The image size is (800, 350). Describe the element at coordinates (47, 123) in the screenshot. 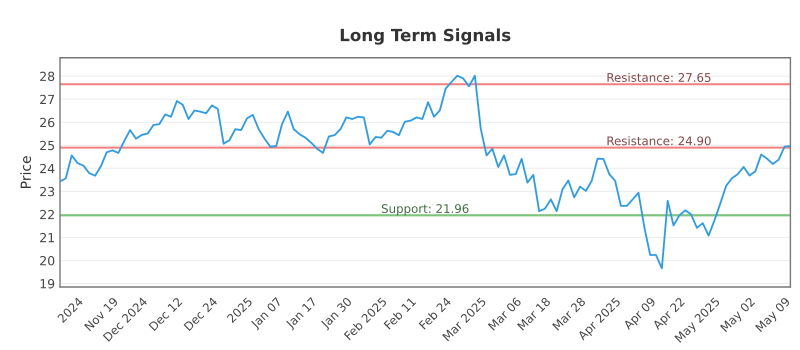

I see `y-tick-label: 26` at that location.